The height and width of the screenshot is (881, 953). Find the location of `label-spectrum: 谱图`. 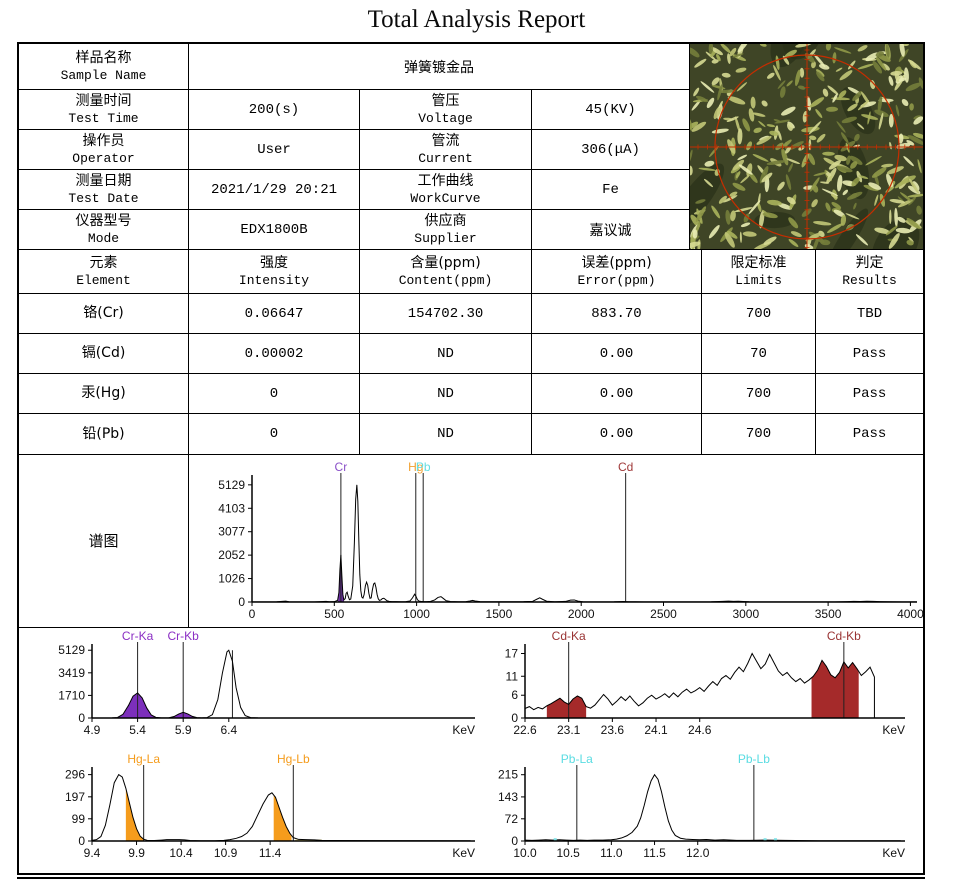

label-spectrum: 谱图 is located at coordinates (104, 541).